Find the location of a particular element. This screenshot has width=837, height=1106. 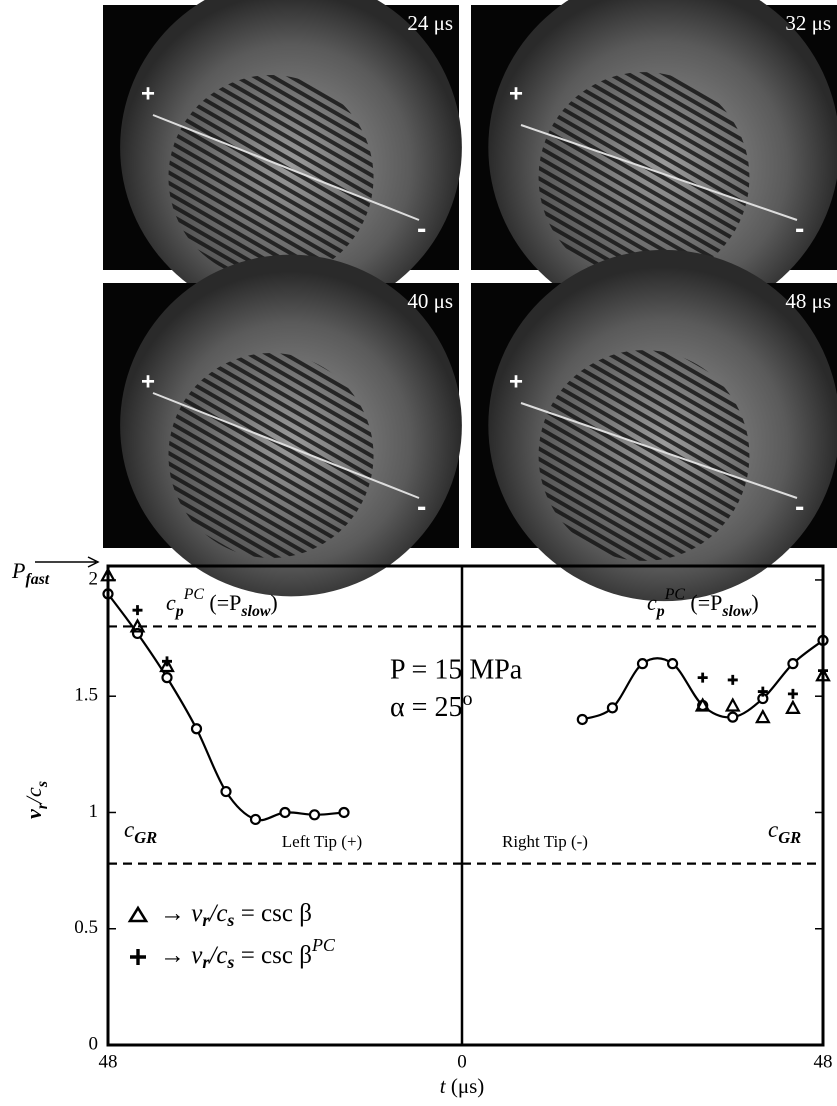

legend-entry-part: PC is located at coordinates (323, 945).